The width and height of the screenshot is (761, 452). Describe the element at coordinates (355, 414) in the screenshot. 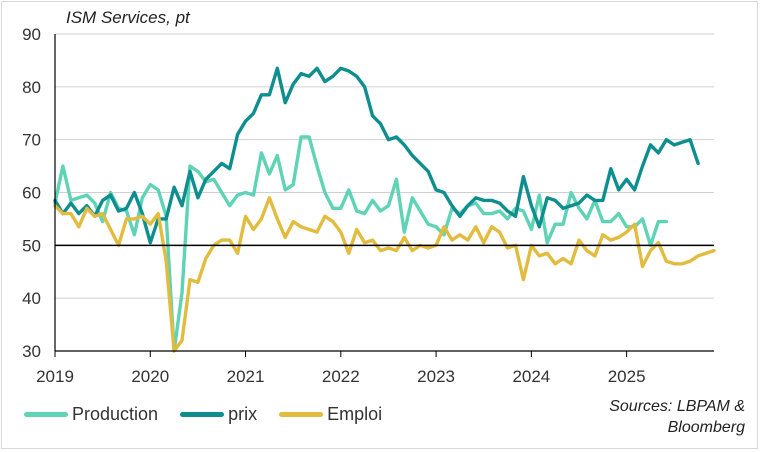

I see `legend-label-emploi: Emploi` at that location.